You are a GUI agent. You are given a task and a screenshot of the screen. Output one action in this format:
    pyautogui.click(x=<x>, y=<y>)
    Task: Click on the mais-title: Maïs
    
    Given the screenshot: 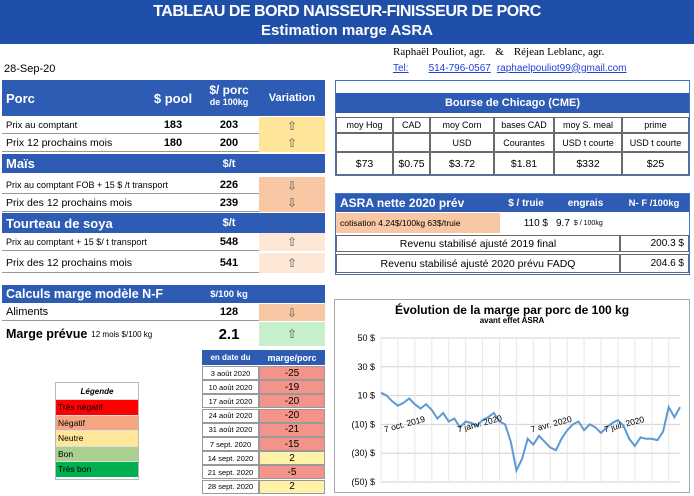 What is the action you would take?
    pyautogui.click(x=100, y=163)
    